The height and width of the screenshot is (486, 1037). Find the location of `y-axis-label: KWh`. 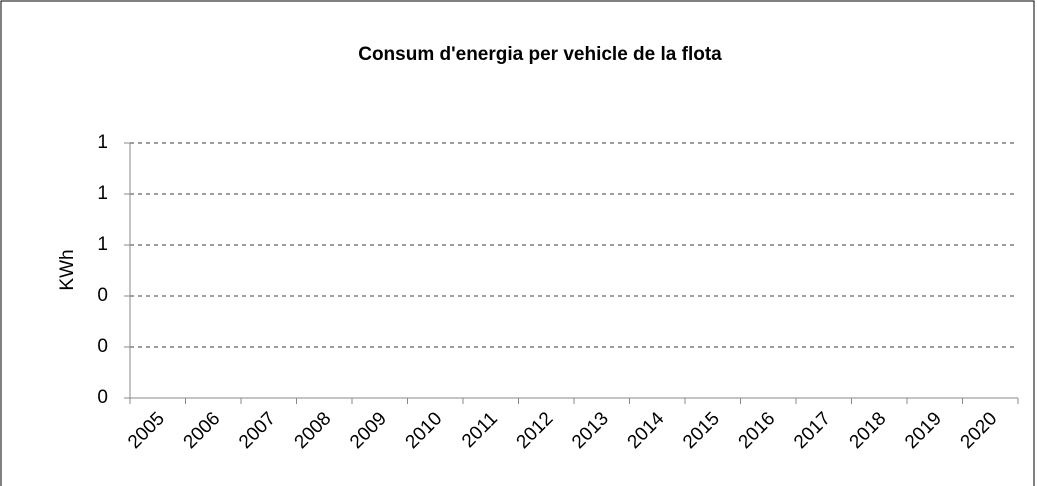

y-axis-label: KWh is located at coordinates (67, 269).